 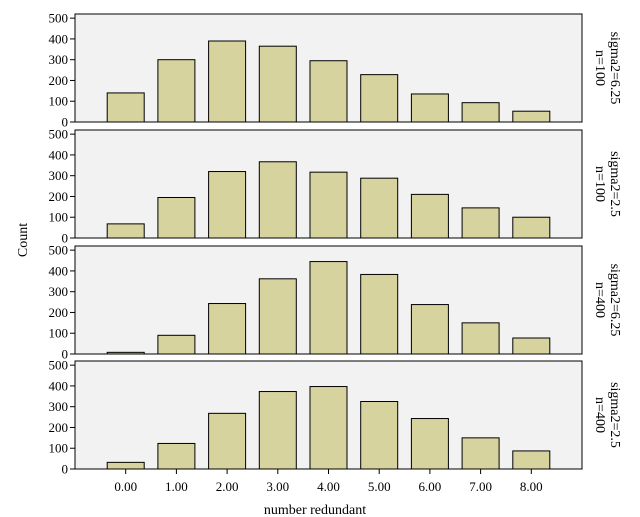 I want to click on x-tick-label: 6.00, so click(x=430, y=486).